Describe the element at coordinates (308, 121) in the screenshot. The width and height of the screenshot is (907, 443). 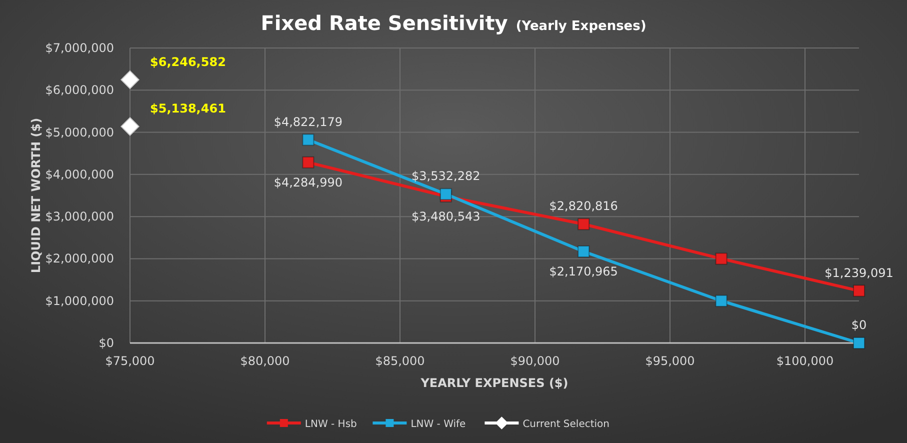
I see `data-label: $4,822,179` at that location.